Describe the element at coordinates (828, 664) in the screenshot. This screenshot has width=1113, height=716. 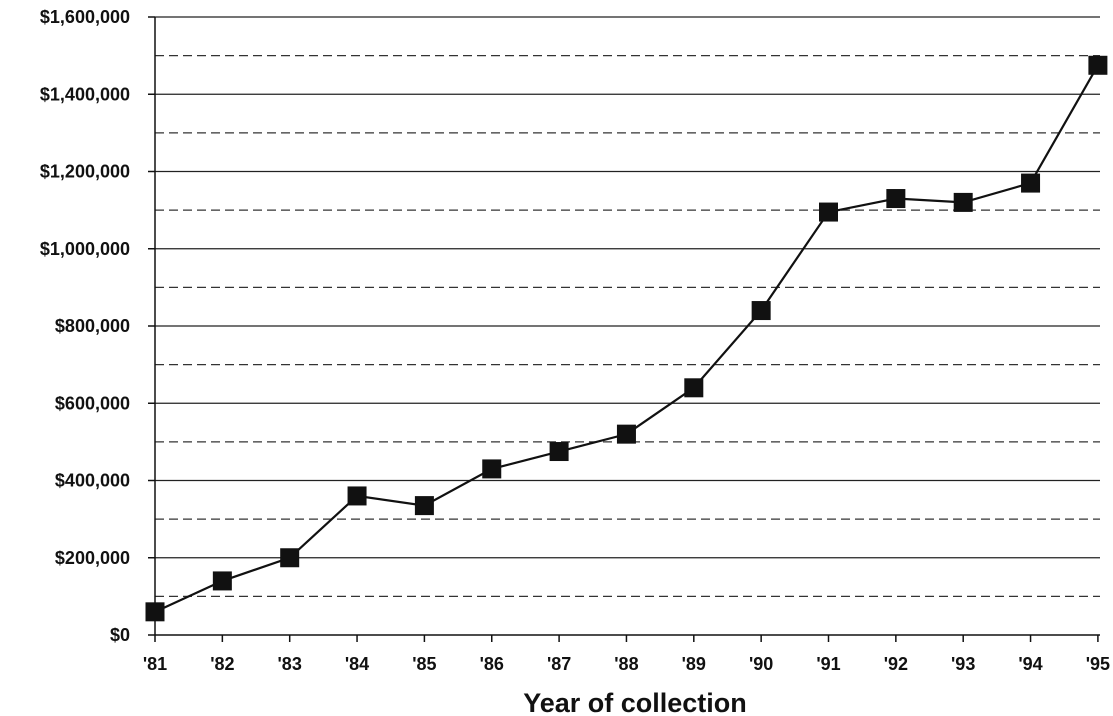
I see `x-tick-label: '91` at that location.